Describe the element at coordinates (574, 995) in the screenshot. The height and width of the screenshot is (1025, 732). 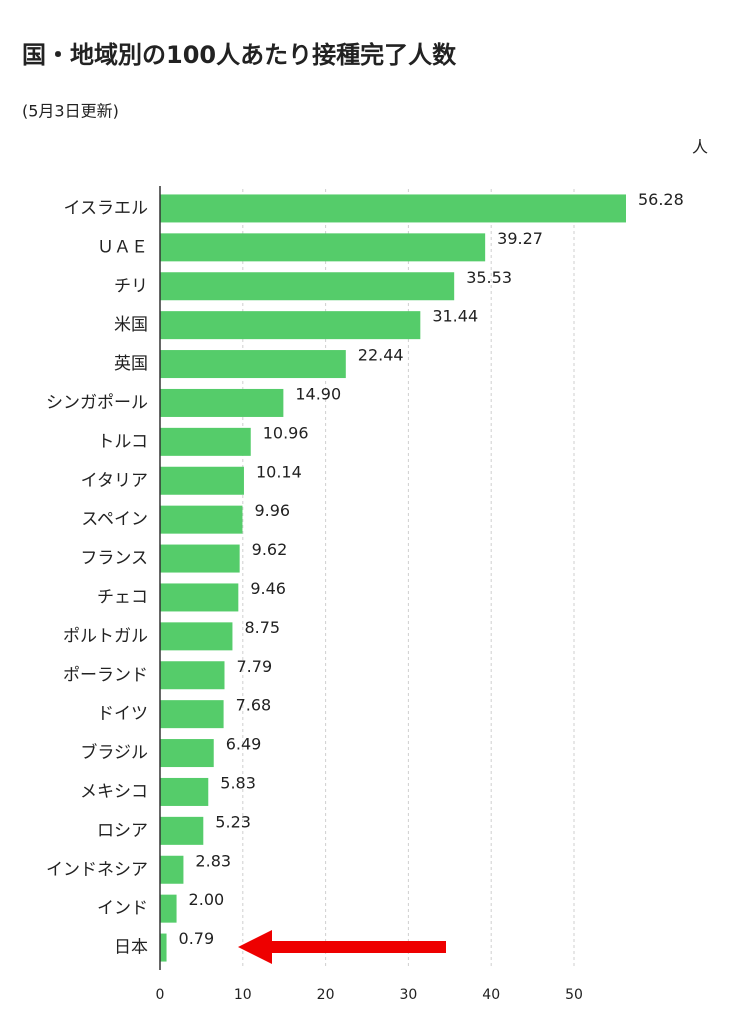
I see `x-tick-label: 50` at that location.